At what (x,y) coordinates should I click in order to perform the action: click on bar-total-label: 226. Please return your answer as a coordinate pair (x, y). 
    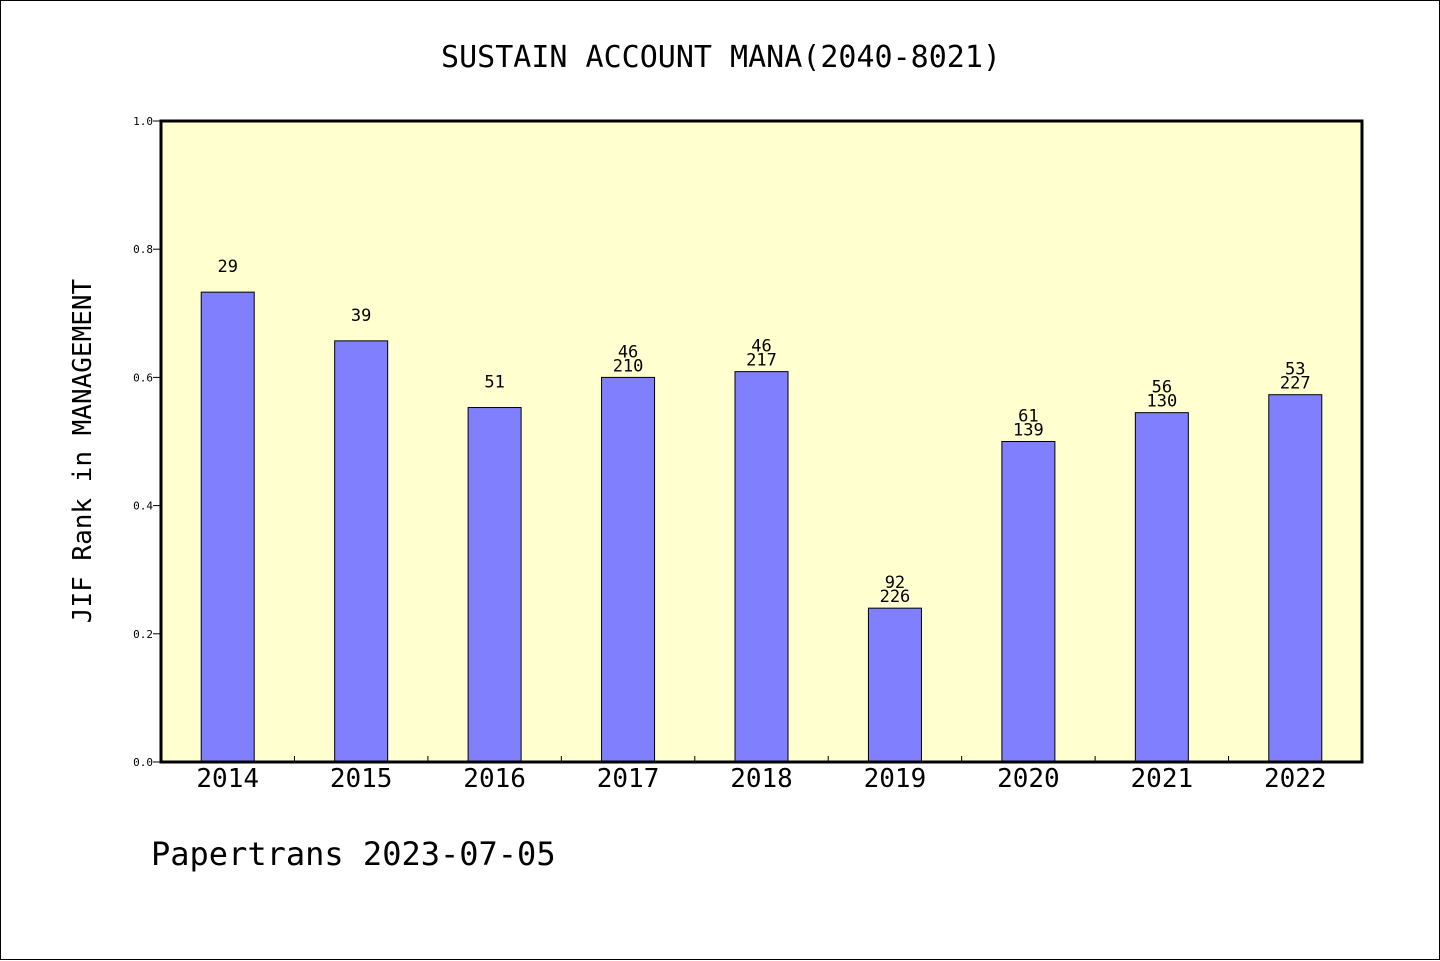
    Looking at the image, I should click on (895, 597).